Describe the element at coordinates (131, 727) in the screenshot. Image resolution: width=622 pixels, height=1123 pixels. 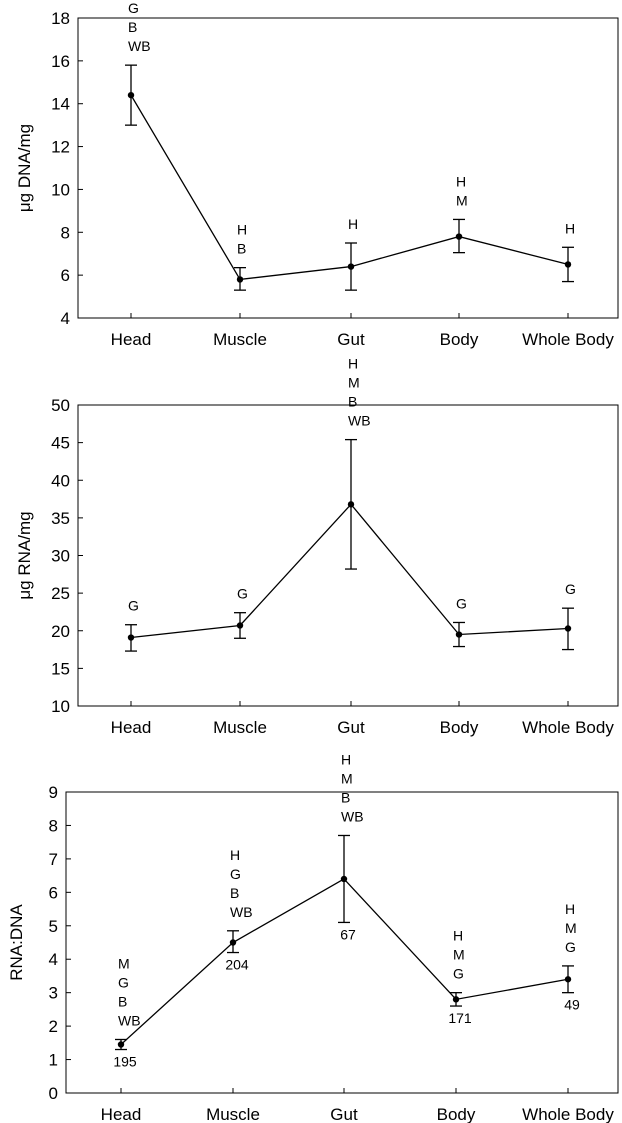
I see `x-tick-label-1-0: Head` at that location.